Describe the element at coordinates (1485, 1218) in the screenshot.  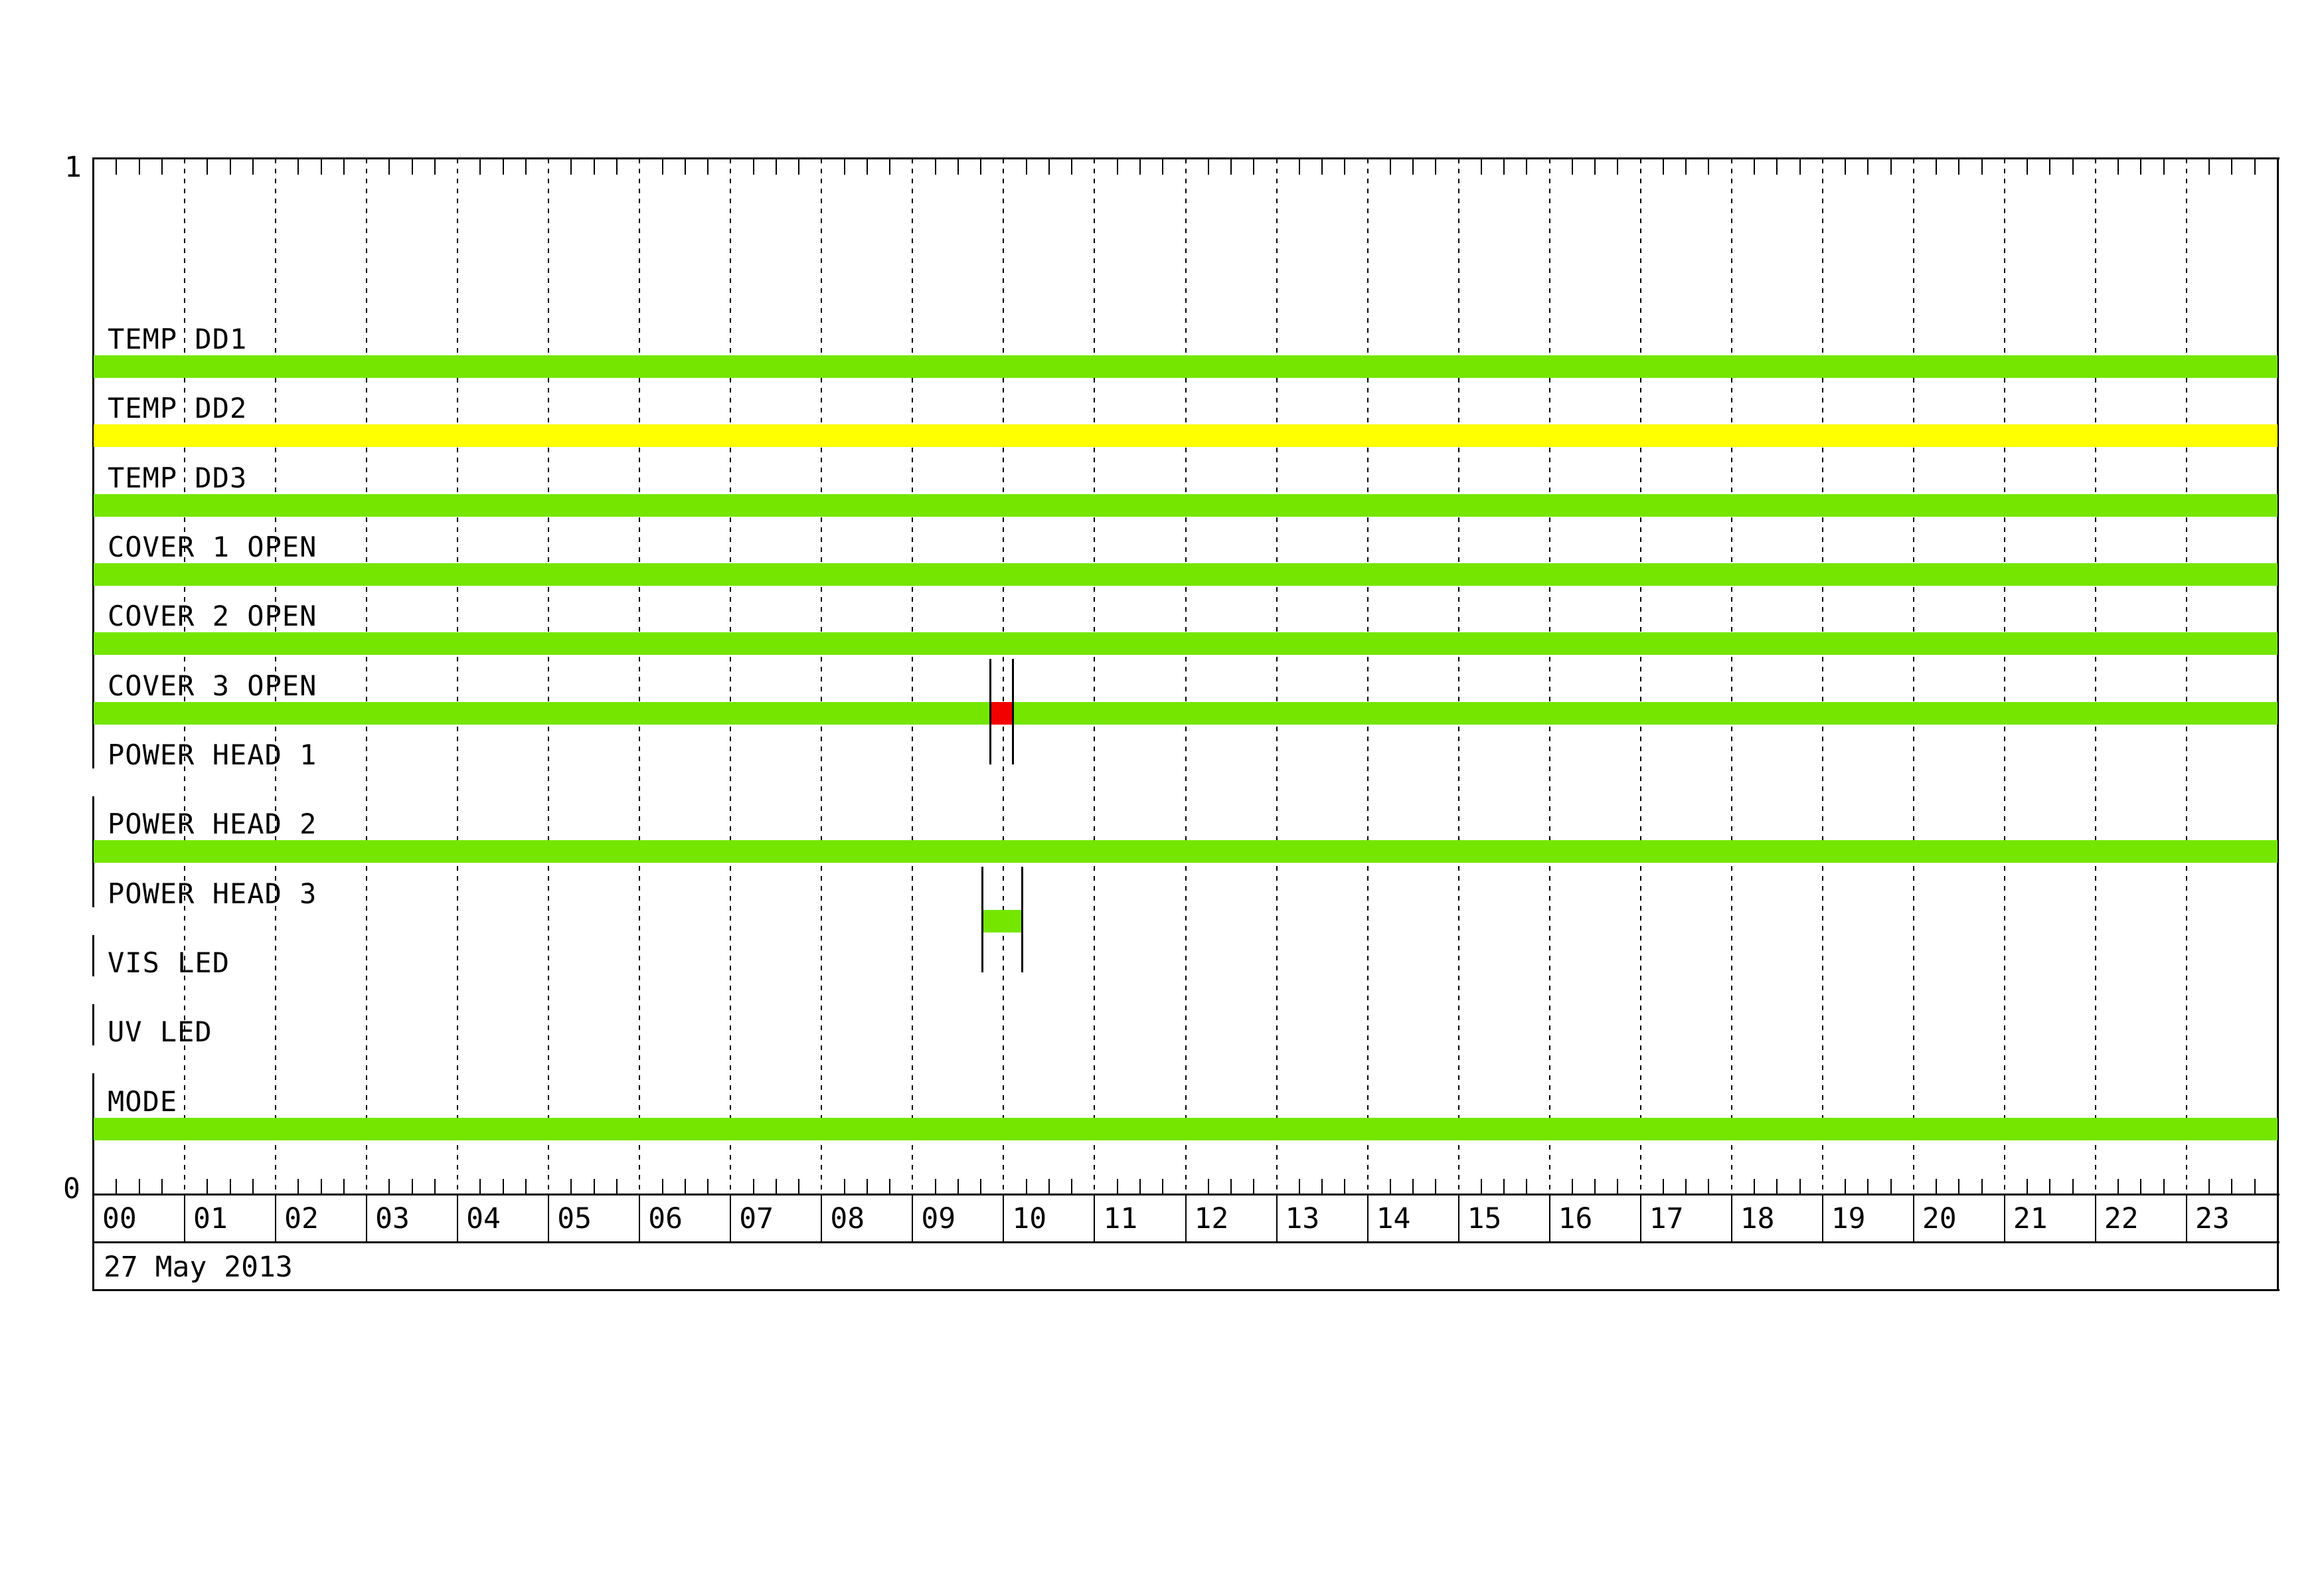
I see `hour-label: 15` at that location.